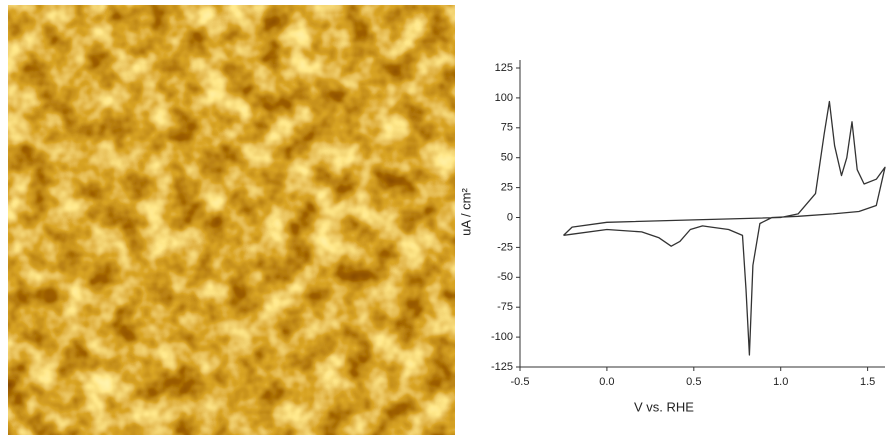  I want to click on y-tick-label: -100, so click(502, 337).